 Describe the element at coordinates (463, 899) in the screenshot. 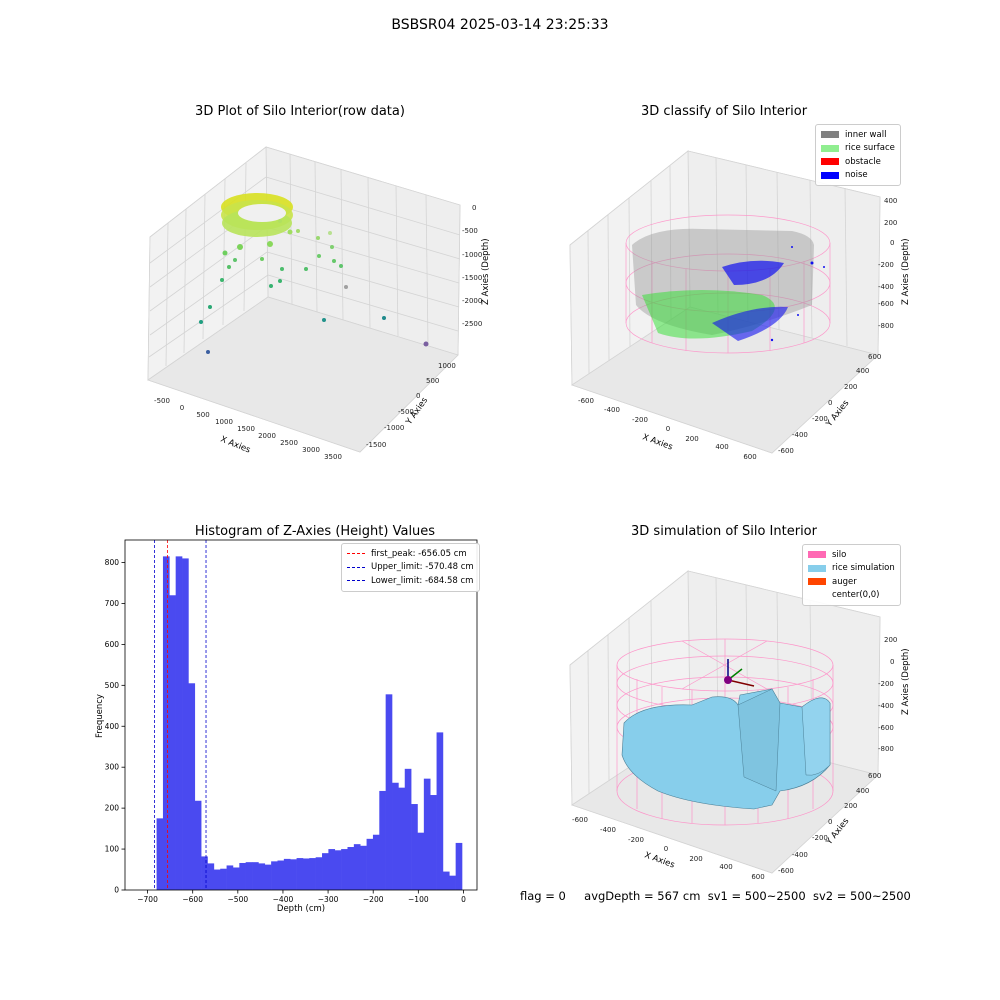

I see `histogram-x-tick: 0` at that location.